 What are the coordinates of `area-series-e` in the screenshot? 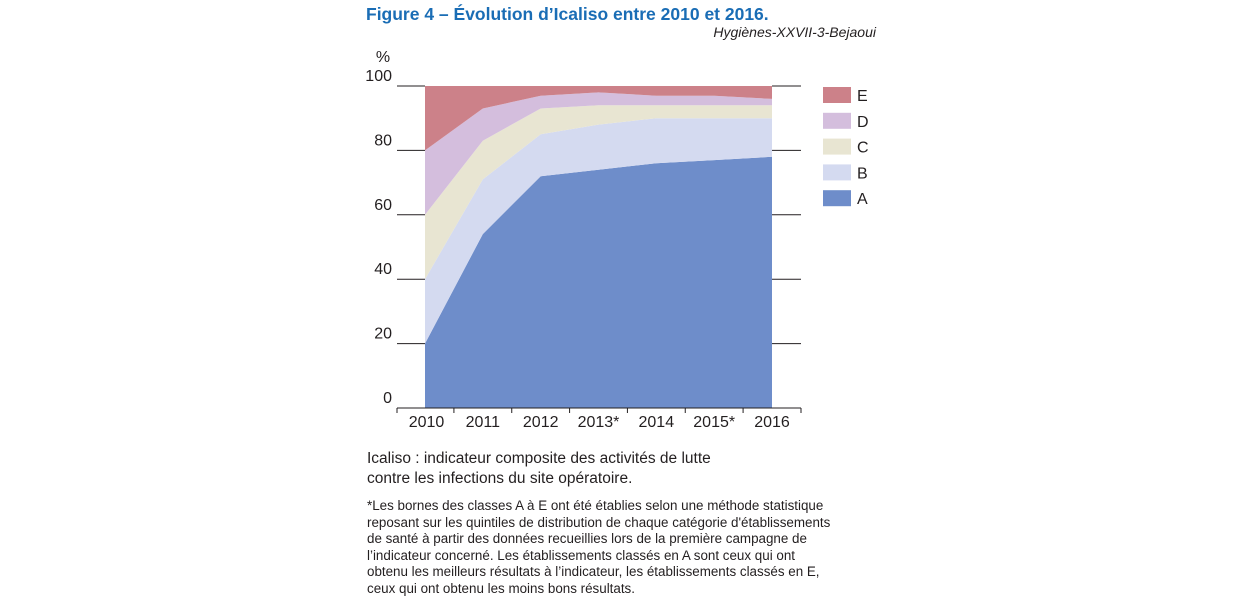 It's located at (598, 118).